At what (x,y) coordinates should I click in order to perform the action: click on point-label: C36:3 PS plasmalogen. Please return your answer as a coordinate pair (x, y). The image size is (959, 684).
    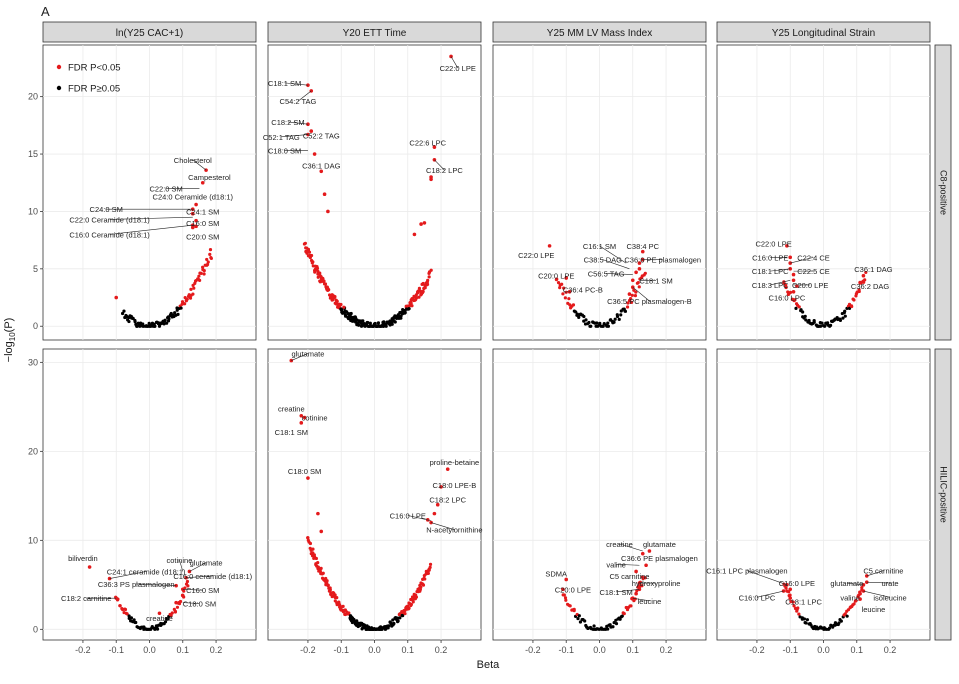
    Looking at the image, I should click on (136, 584).